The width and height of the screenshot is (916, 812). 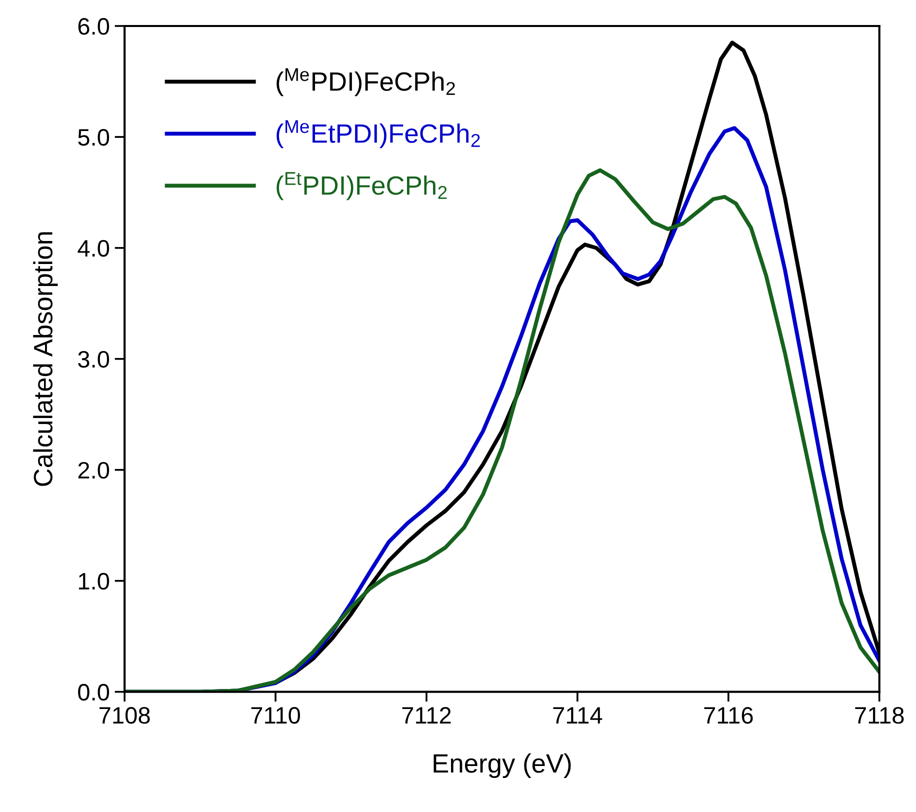 What do you see at coordinates (577, 715) in the screenshot?
I see `x-tick-label: 7114` at bounding box center [577, 715].